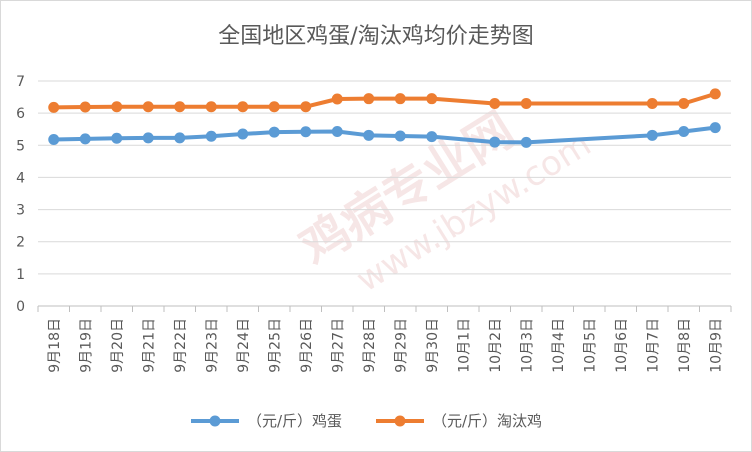 The image size is (752, 452). I want to click on x-tick-label: 9月19日, so click(86, 345).